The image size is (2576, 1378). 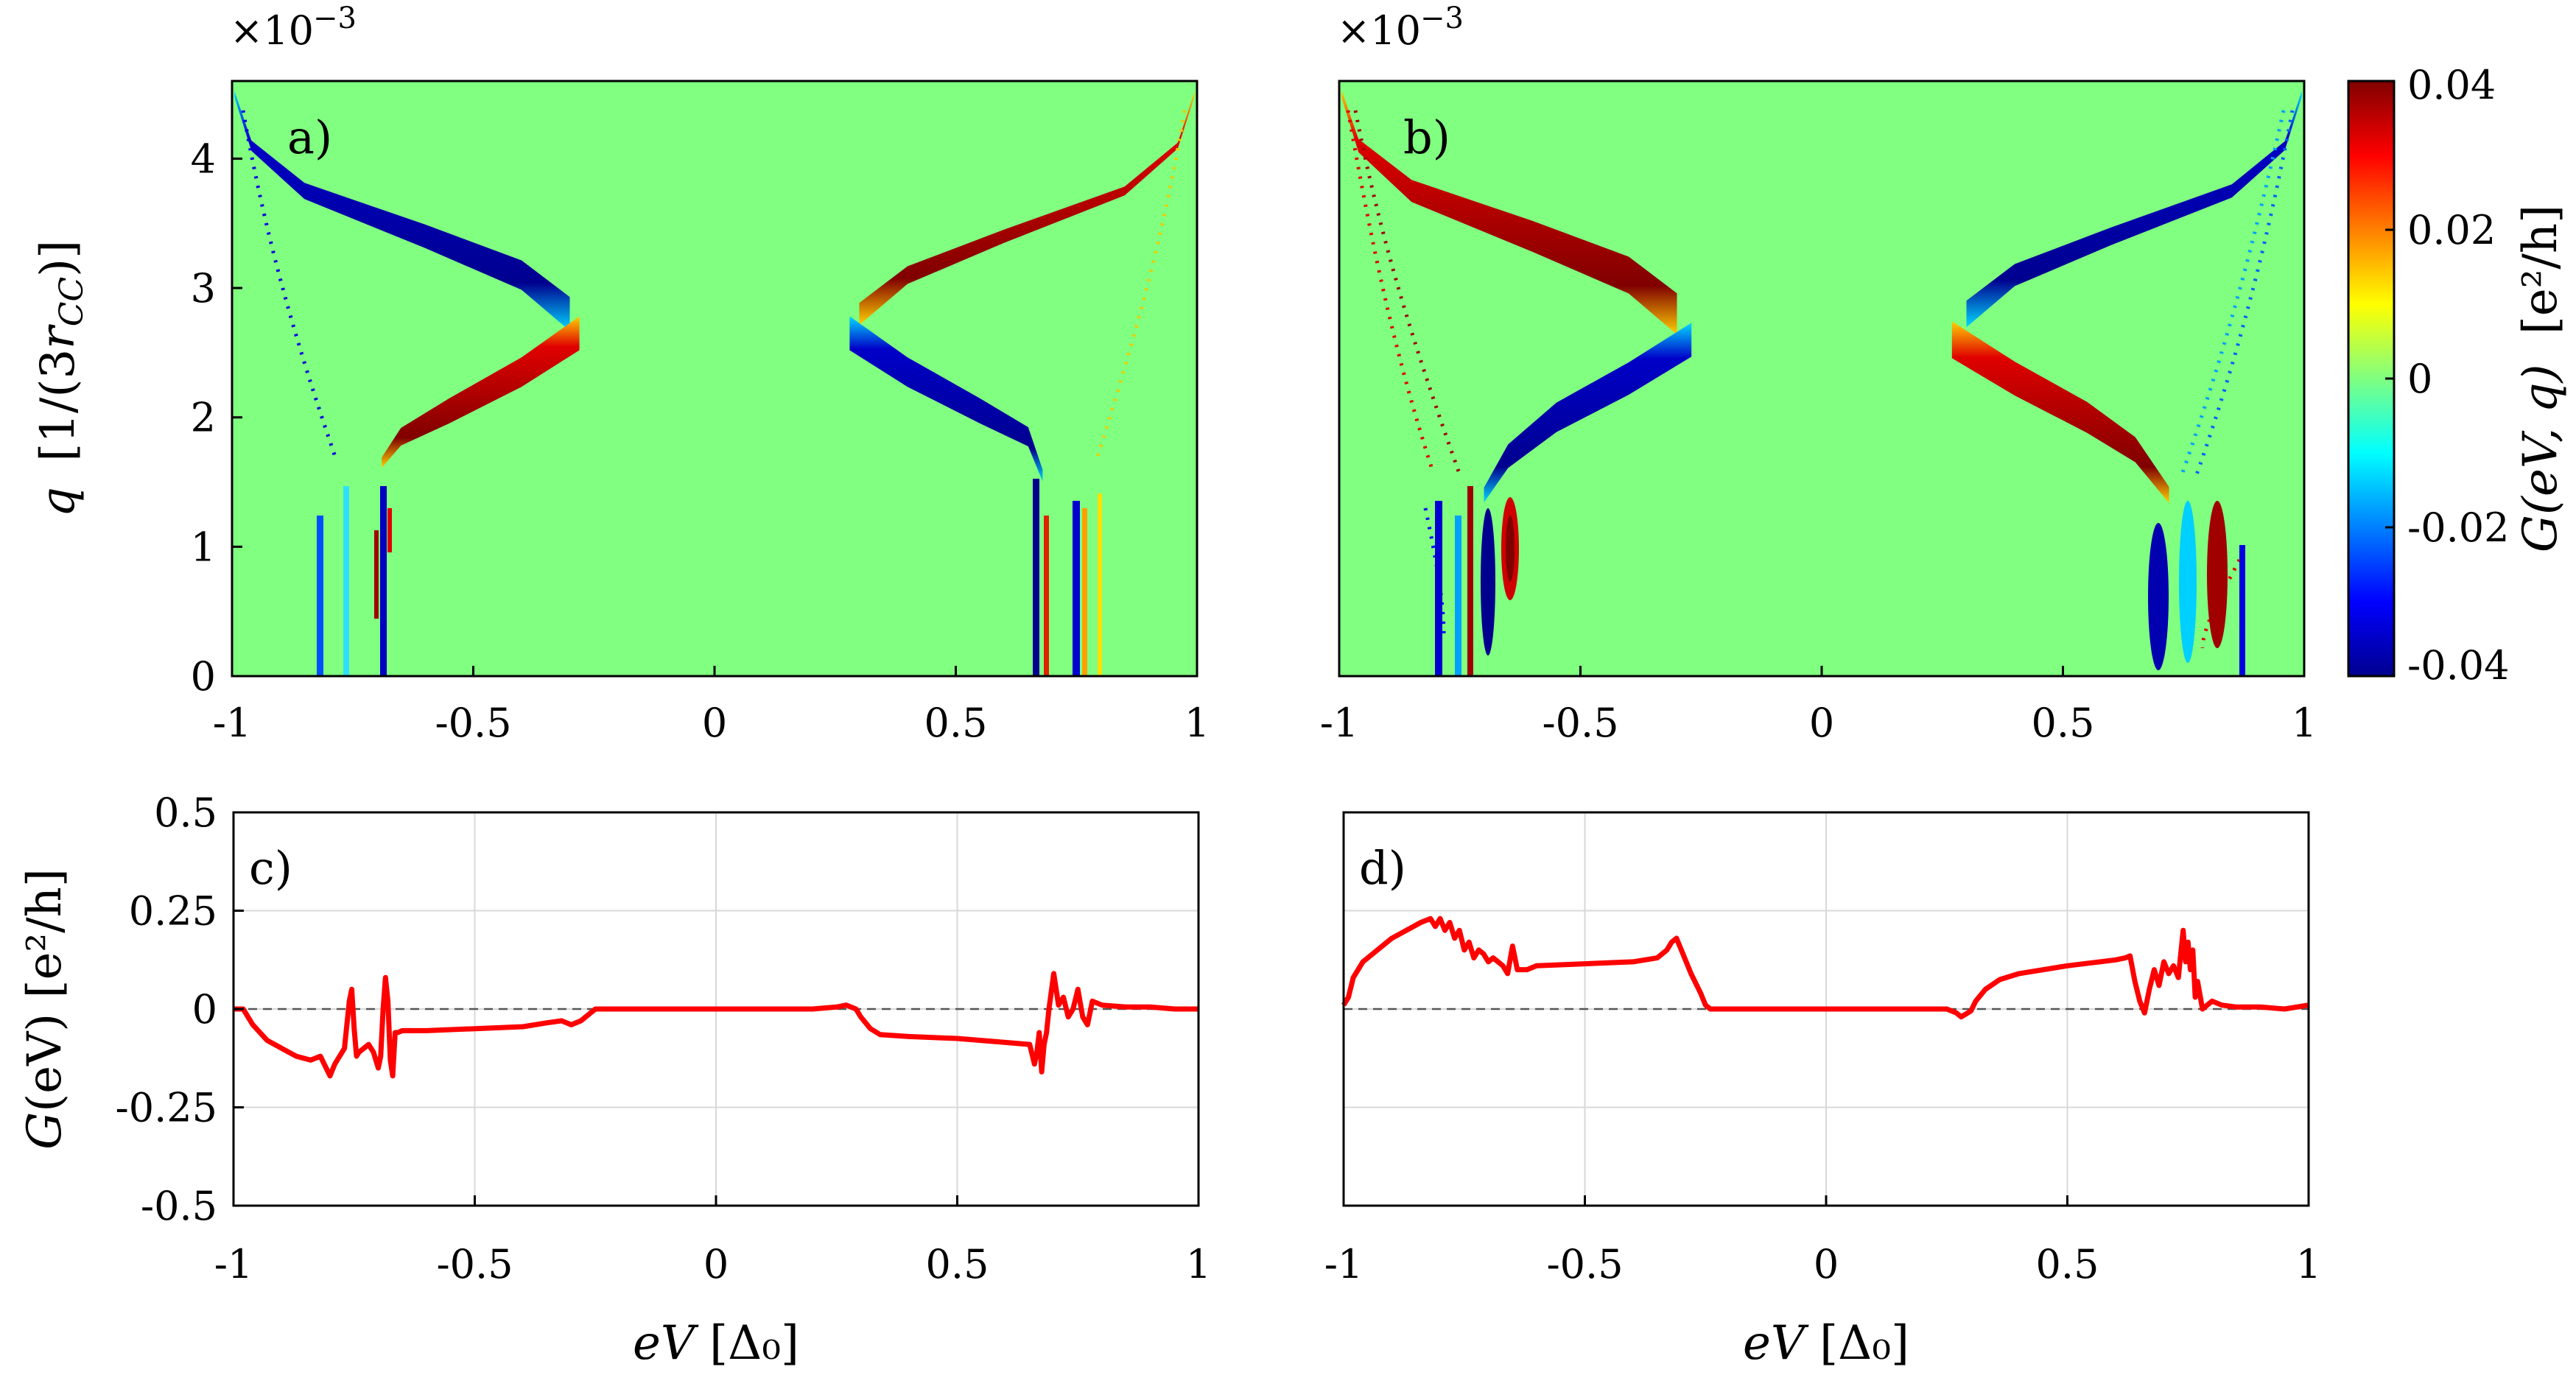 I want to click on heatmap-a-multiplier-base: ×10, so click(x=272, y=31).